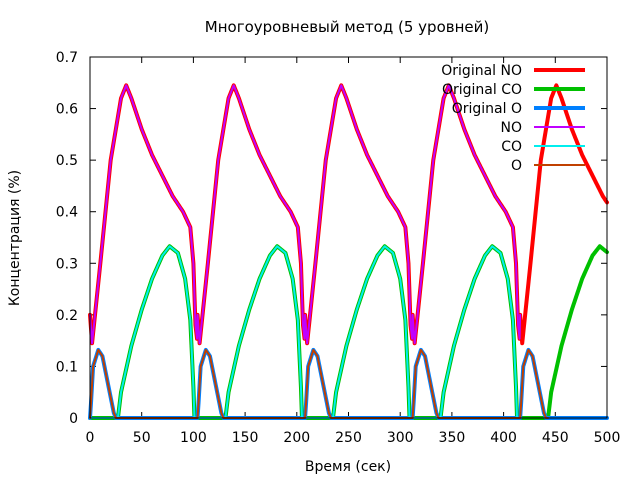 The width and height of the screenshot is (640, 480). What do you see at coordinates (348, 467) in the screenshot?
I see `x-axis-label: Время (сек)` at bounding box center [348, 467].